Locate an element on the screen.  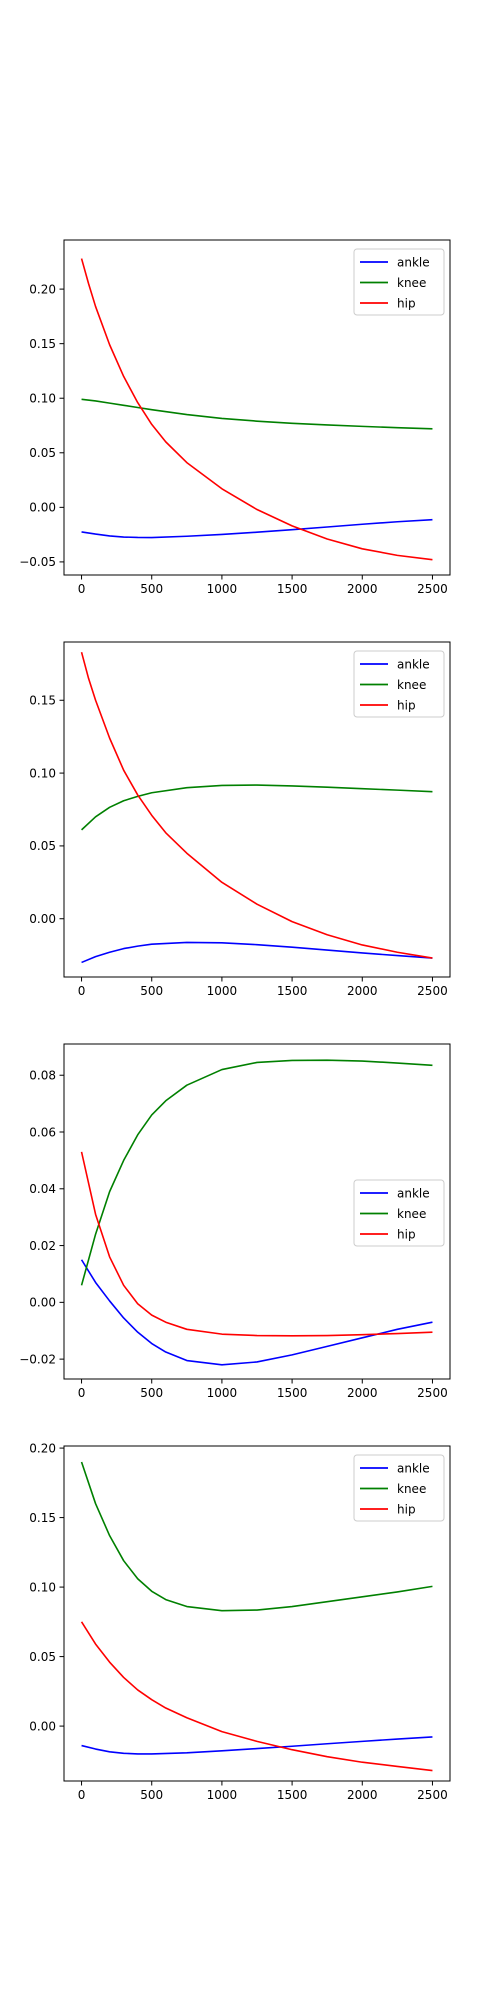
y-tick-label: 0.06 is located at coordinates (42, 1132).